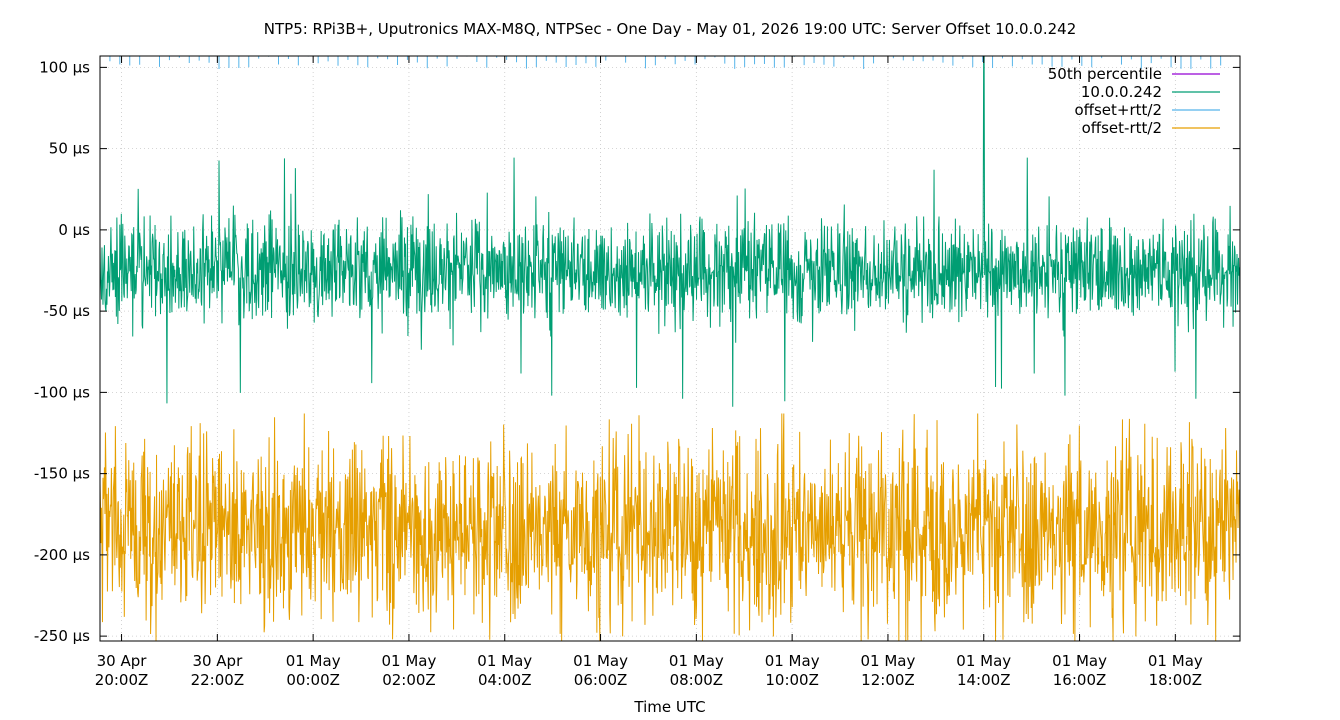 This screenshot has height=720, width=1340. I want to click on legend-label: offset-rtt/2, so click(1122, 128).